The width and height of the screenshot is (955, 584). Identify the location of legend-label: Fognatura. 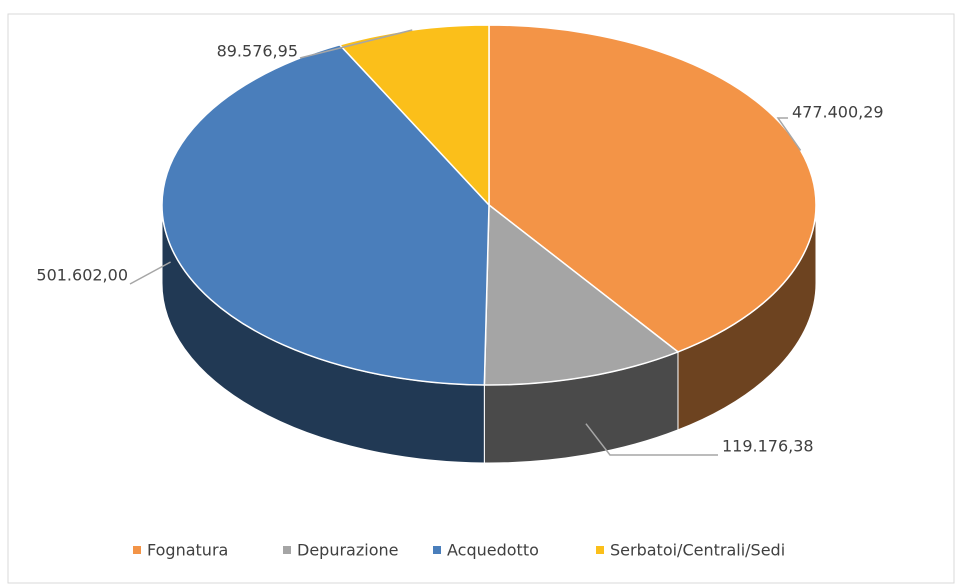
(187, 550).